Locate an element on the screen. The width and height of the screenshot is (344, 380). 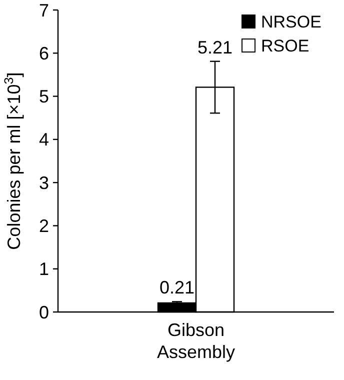
y-tick-label: 3 is located at coordinates (43, 182).